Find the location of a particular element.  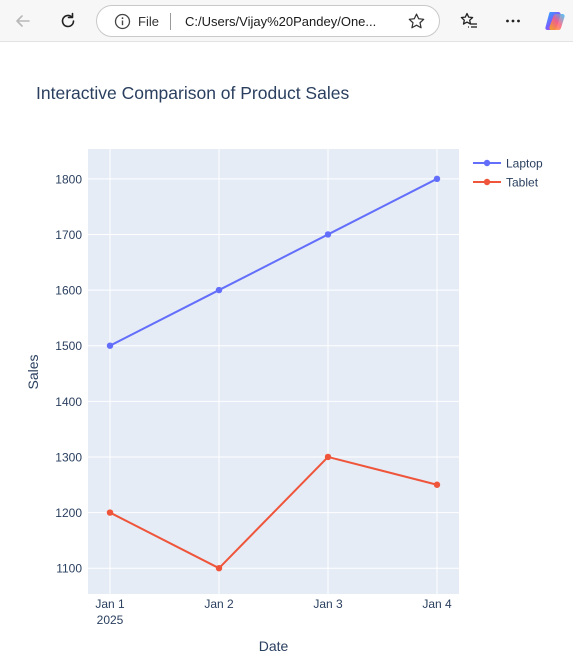

favorites-list-icon is located at coordinates (468, 20).